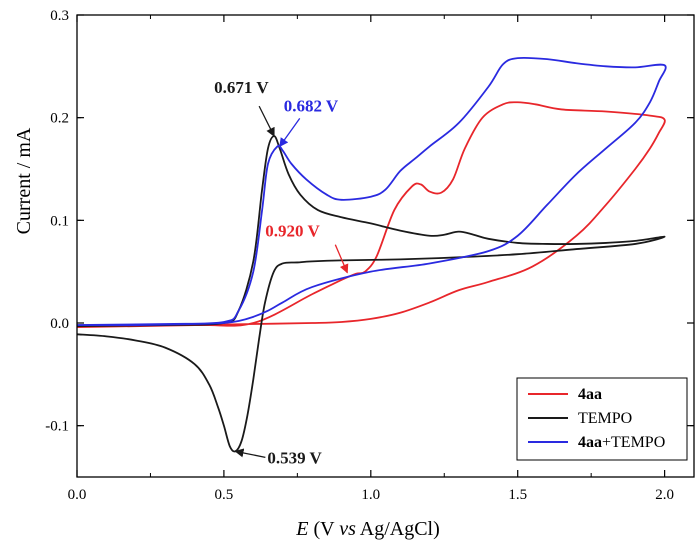 The width and height of the screenshot is (700, 545). Describe the element at coordinates (59, 119) in the screenshot. I see `y-tick-label: 0.2` at that location.